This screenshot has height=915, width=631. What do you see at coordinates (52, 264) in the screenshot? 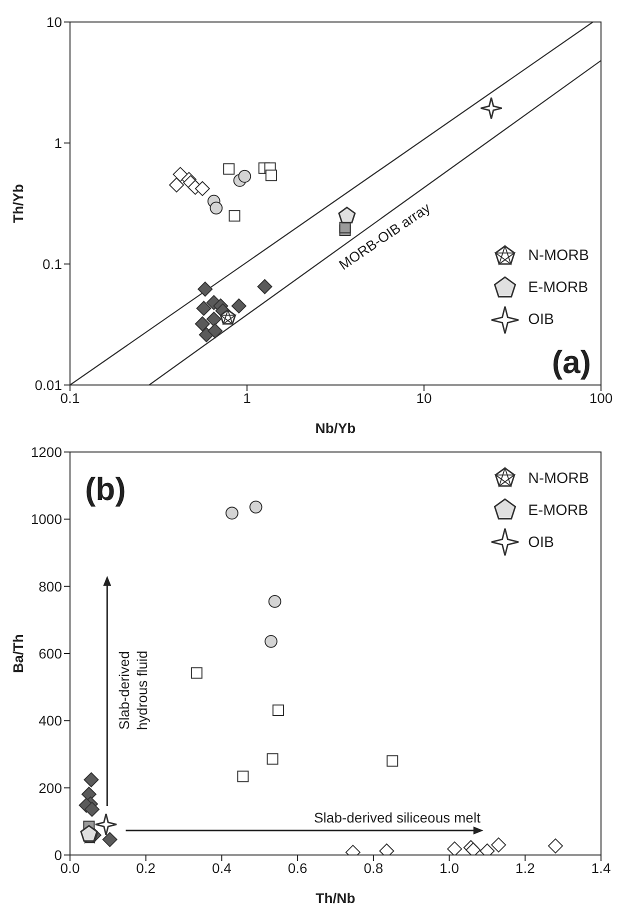
I see `y-tick-label: 0.1` at bounding box center [52, 264].